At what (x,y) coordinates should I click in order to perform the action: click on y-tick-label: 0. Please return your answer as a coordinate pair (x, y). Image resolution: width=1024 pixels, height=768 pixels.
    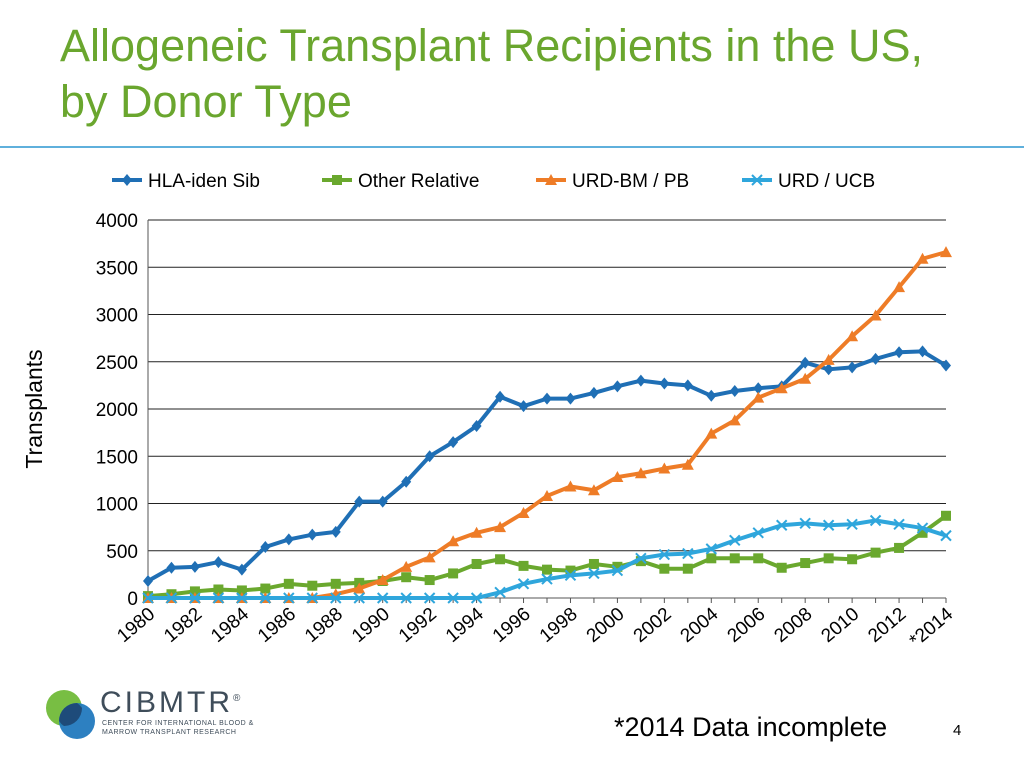
    Looking at the image, I should click on (132, 599).